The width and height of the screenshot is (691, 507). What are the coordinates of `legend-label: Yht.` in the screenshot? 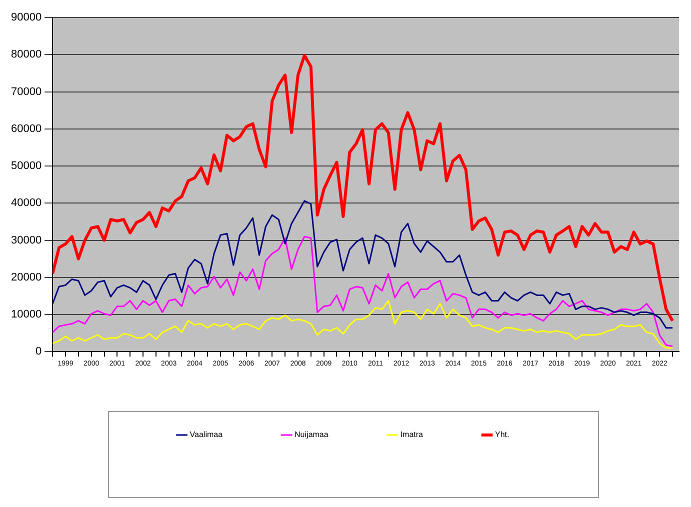 It's located at (502, 435).